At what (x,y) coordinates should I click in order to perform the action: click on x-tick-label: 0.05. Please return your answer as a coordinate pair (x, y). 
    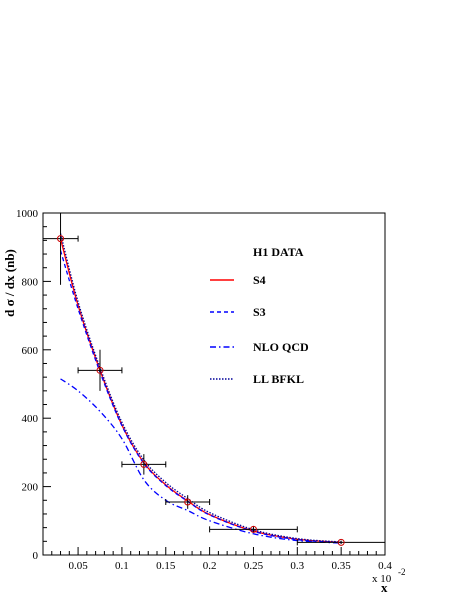
    Looking at the image, I should click on (78, 566).